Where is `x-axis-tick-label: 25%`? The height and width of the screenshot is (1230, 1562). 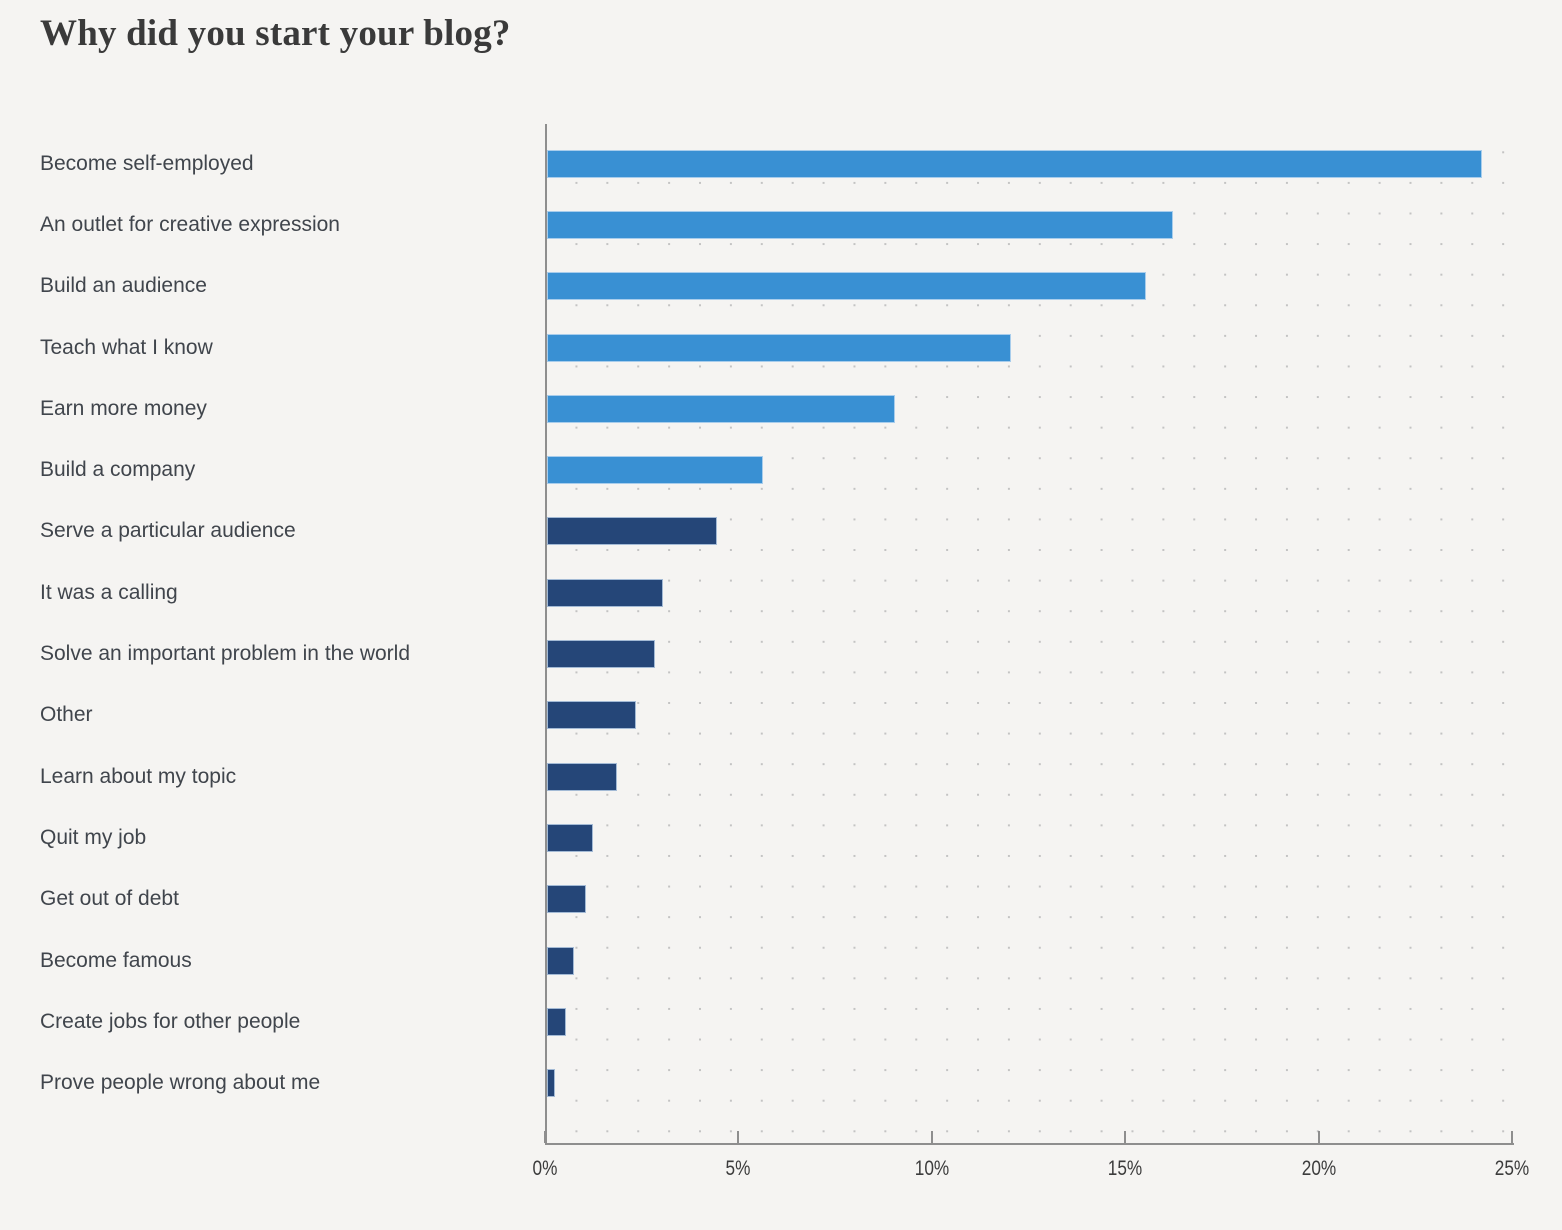 x-axis-tick-label: 25% is located at coordinates (1512, 1168).